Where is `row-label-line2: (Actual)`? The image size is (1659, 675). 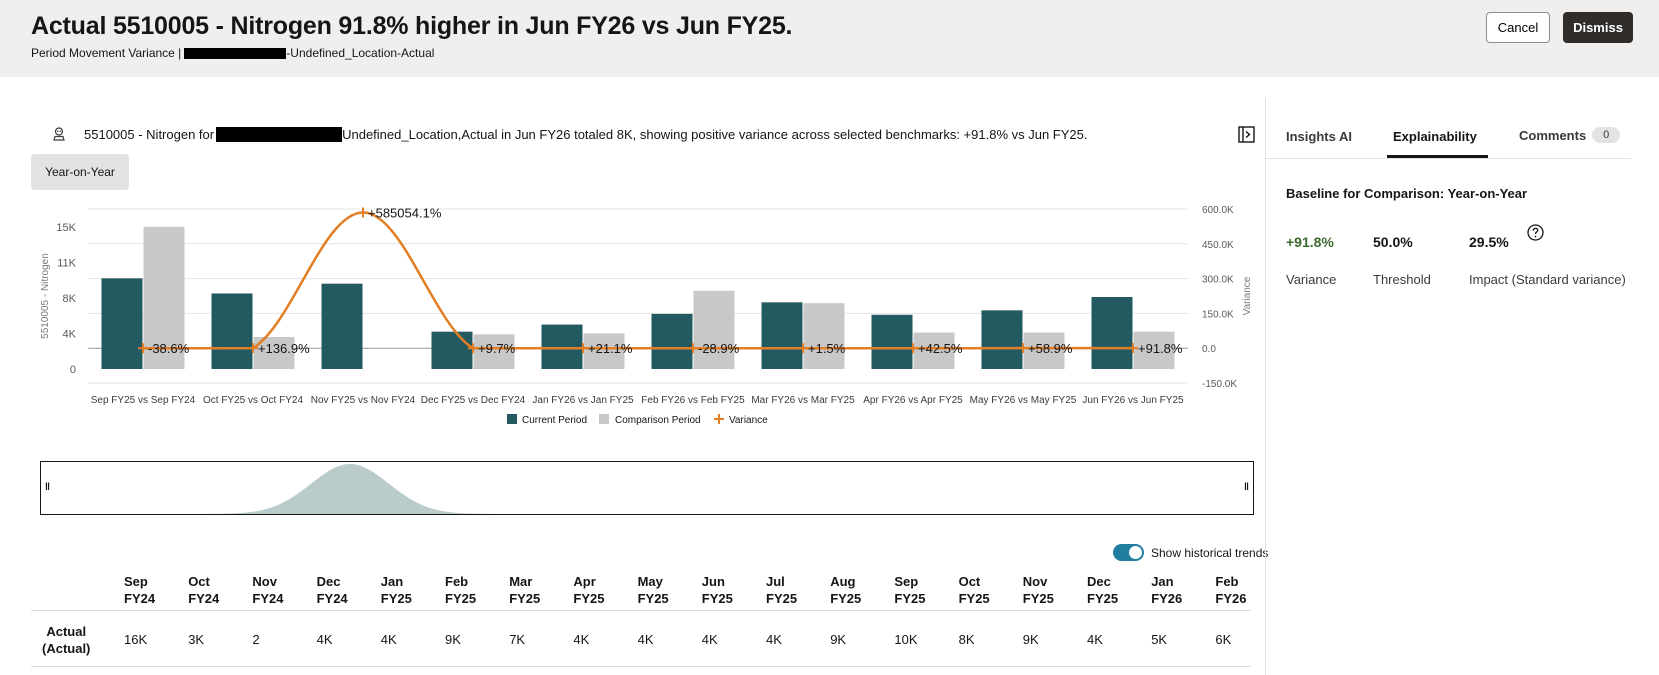
row-label-line2: (Actual) is located at coordinates (66, 648).